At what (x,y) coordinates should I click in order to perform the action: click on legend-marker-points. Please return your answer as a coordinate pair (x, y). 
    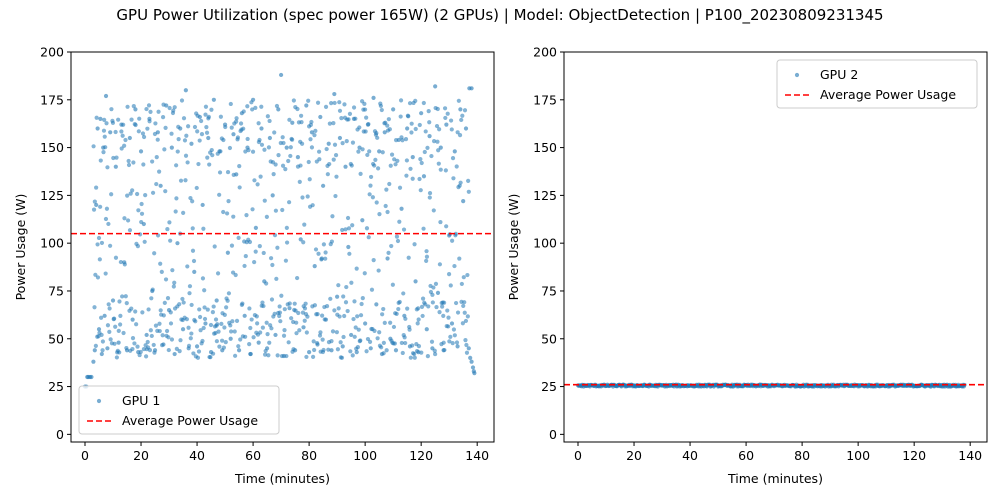
    Looking at the image, I should click on (99, 401).